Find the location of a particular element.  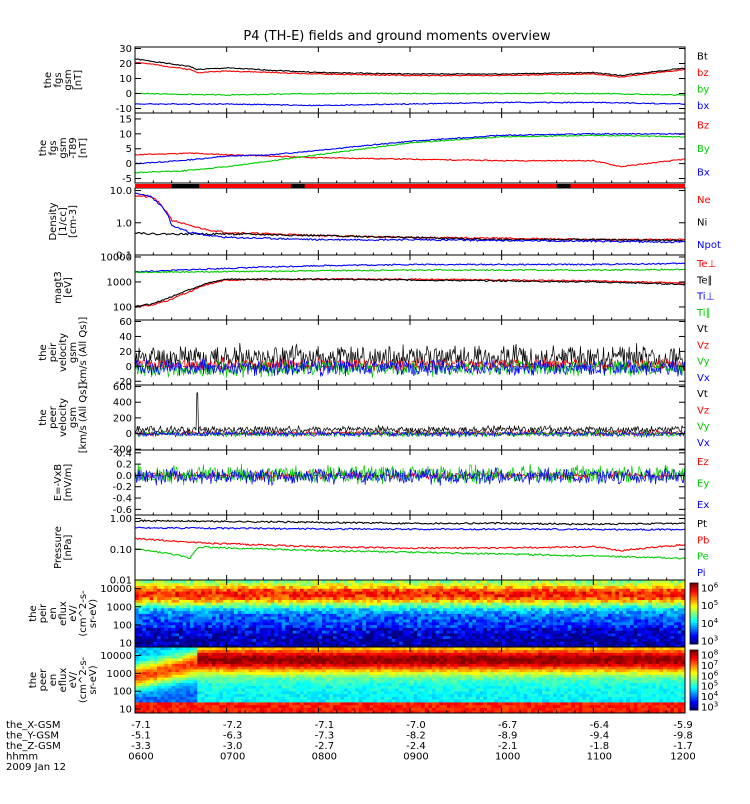

y-tick-label: 0 is located at coordinates (129, 434).